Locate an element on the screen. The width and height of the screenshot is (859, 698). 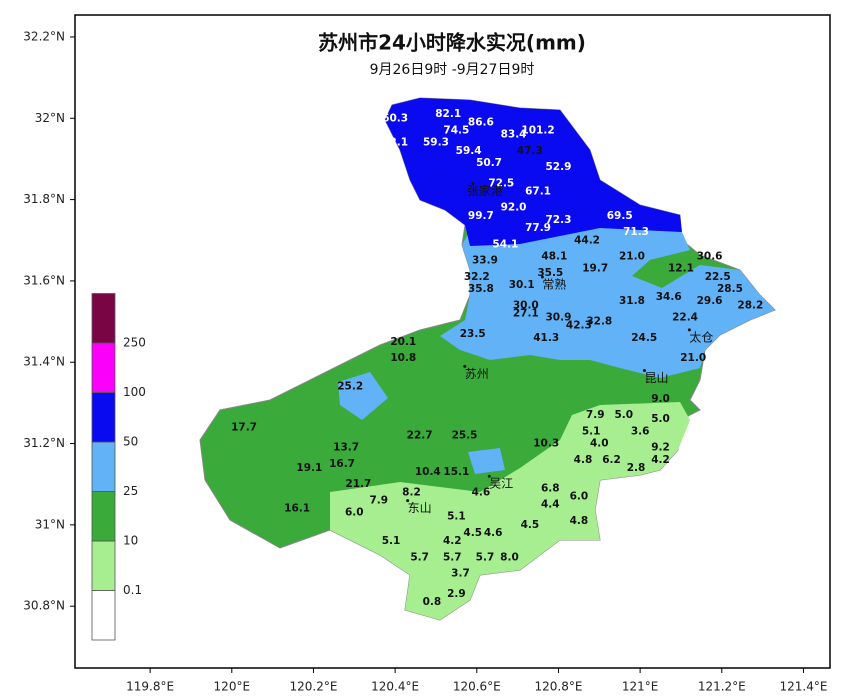
station-value: 23.5 is located at coordinates (473, 334).